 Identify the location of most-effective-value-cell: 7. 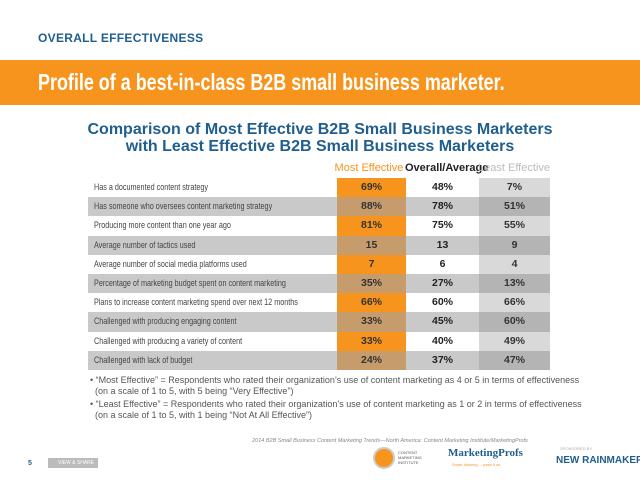
(371, 264).